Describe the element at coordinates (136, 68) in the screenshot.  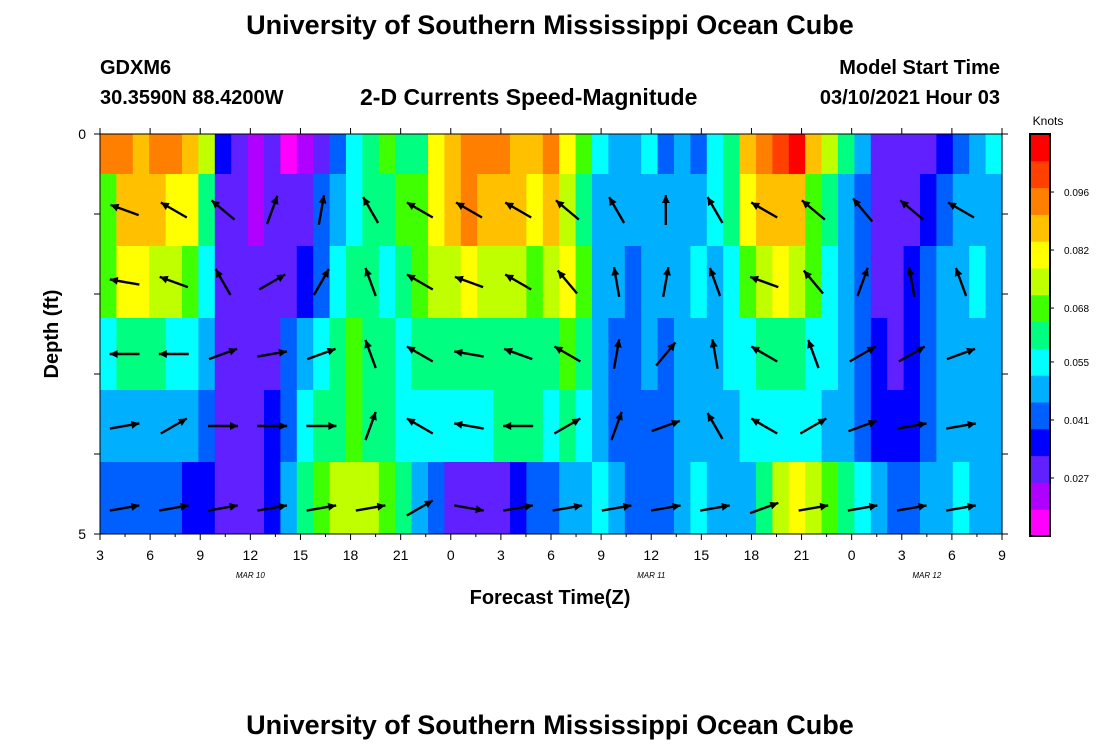
I see `station-id: GDXM6` at that location.